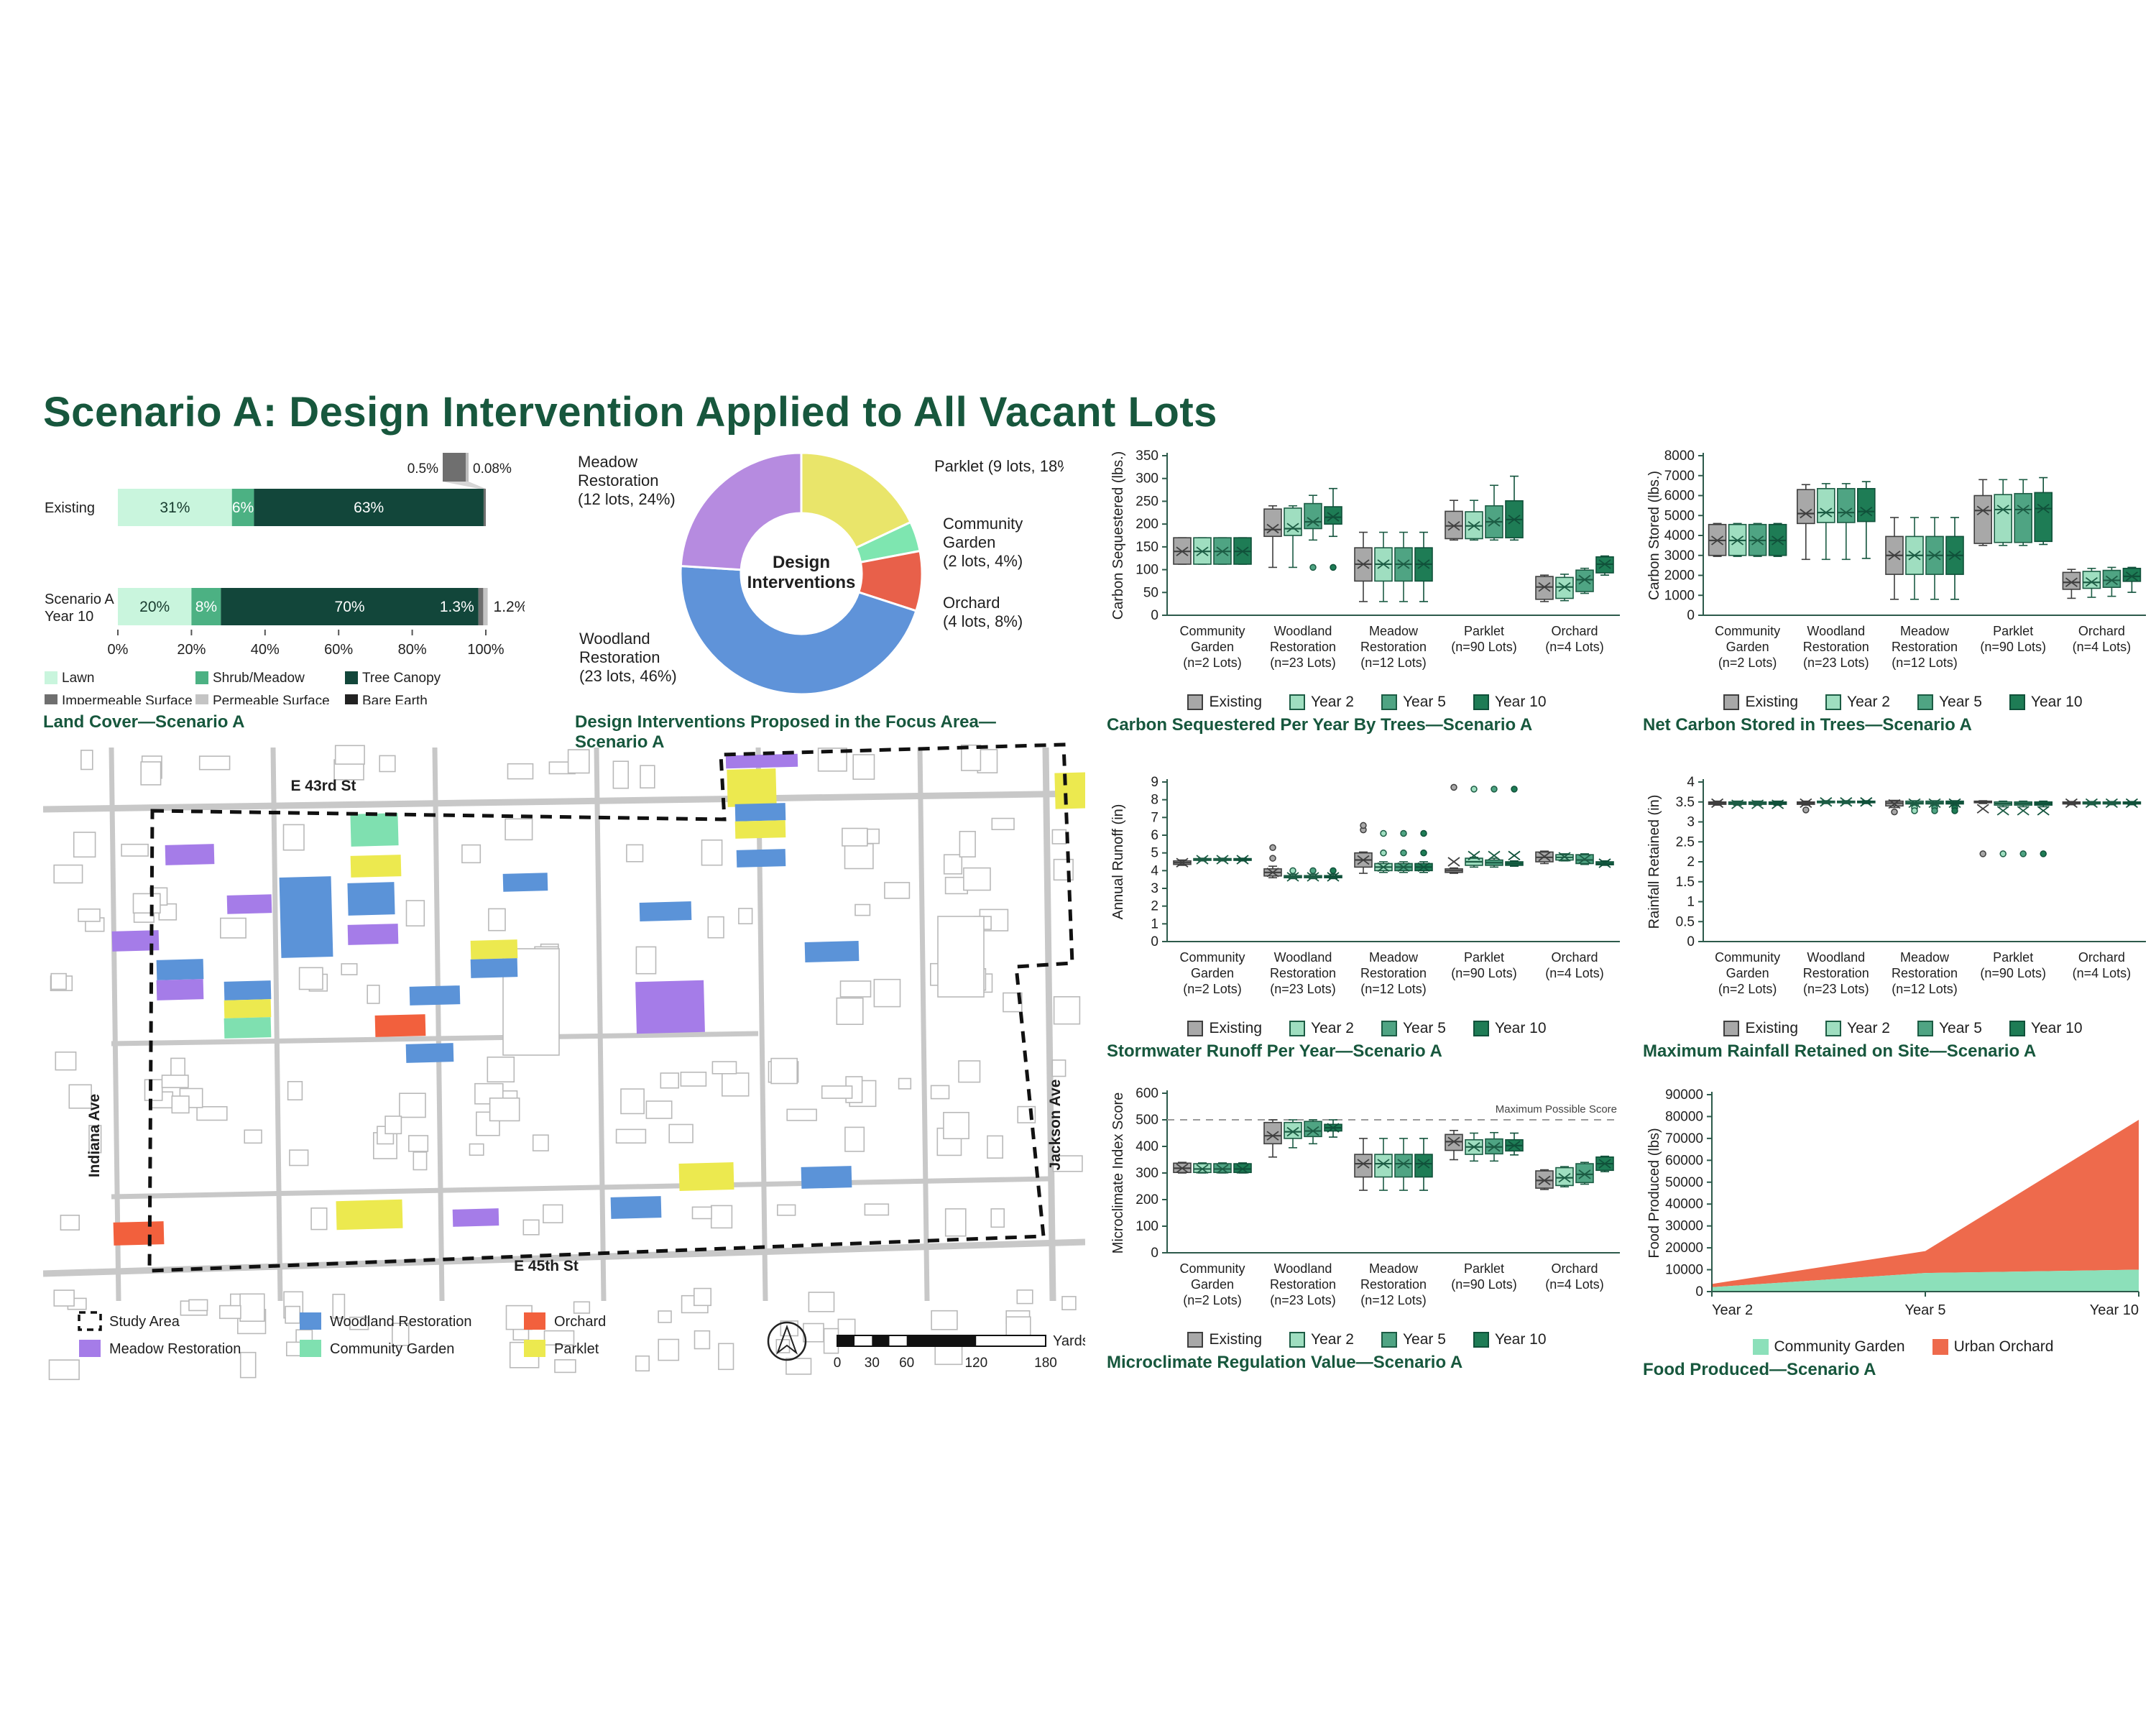 This screenshot has width=2156, height=1725. What do you see at coordinates (999, 466) in the screenshot?
I see `svg-text: Parklet (9 lots, 18%)` at bounding box center [999, 466].